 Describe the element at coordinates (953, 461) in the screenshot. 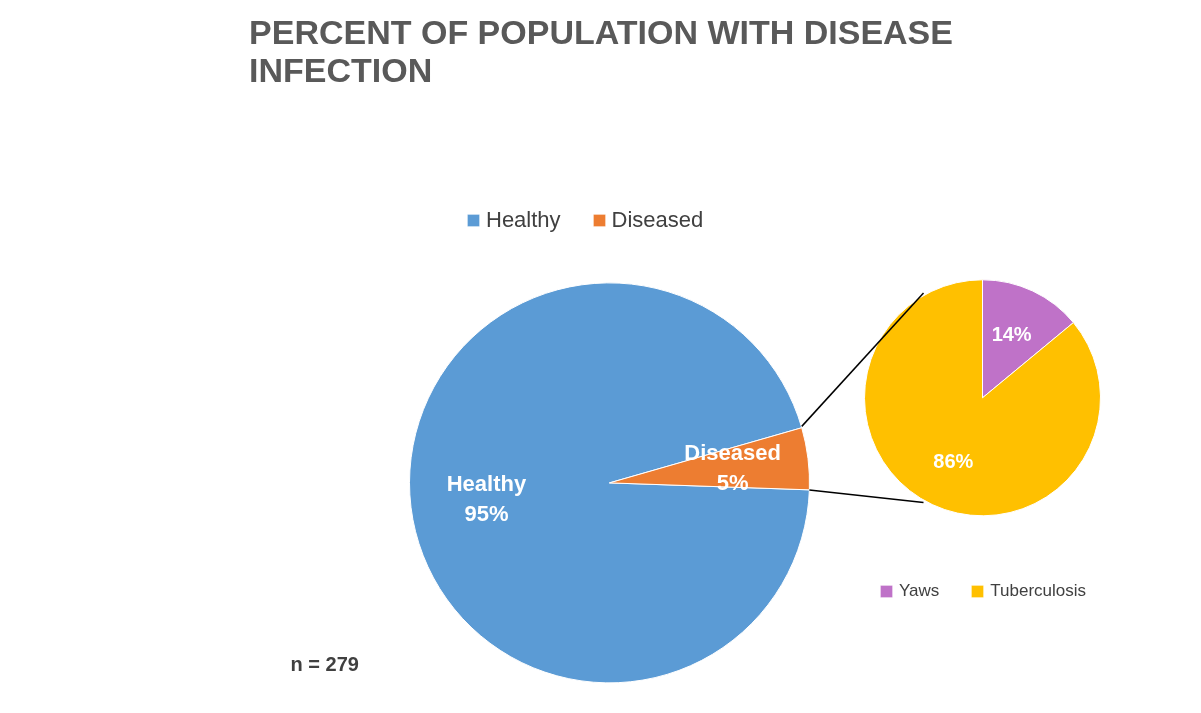

I see `data-label: 86%` at that location.